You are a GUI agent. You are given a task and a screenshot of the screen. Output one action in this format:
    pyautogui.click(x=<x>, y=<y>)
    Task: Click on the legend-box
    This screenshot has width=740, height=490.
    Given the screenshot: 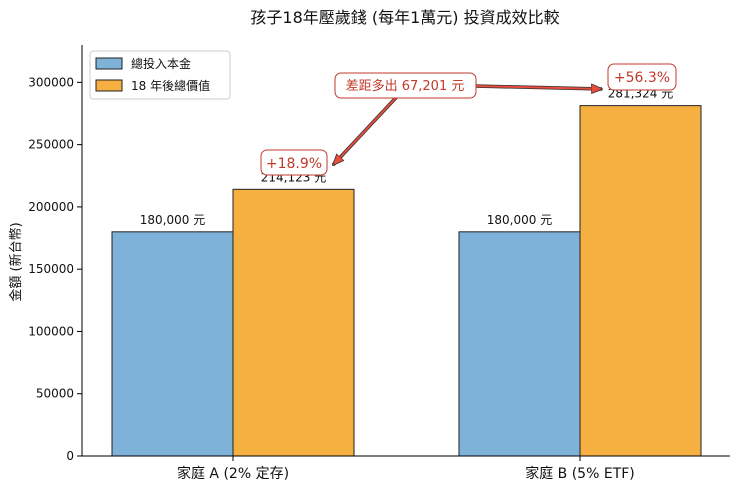 What is the action you would take?
    pyautogui.click(x=160, y=75)
    